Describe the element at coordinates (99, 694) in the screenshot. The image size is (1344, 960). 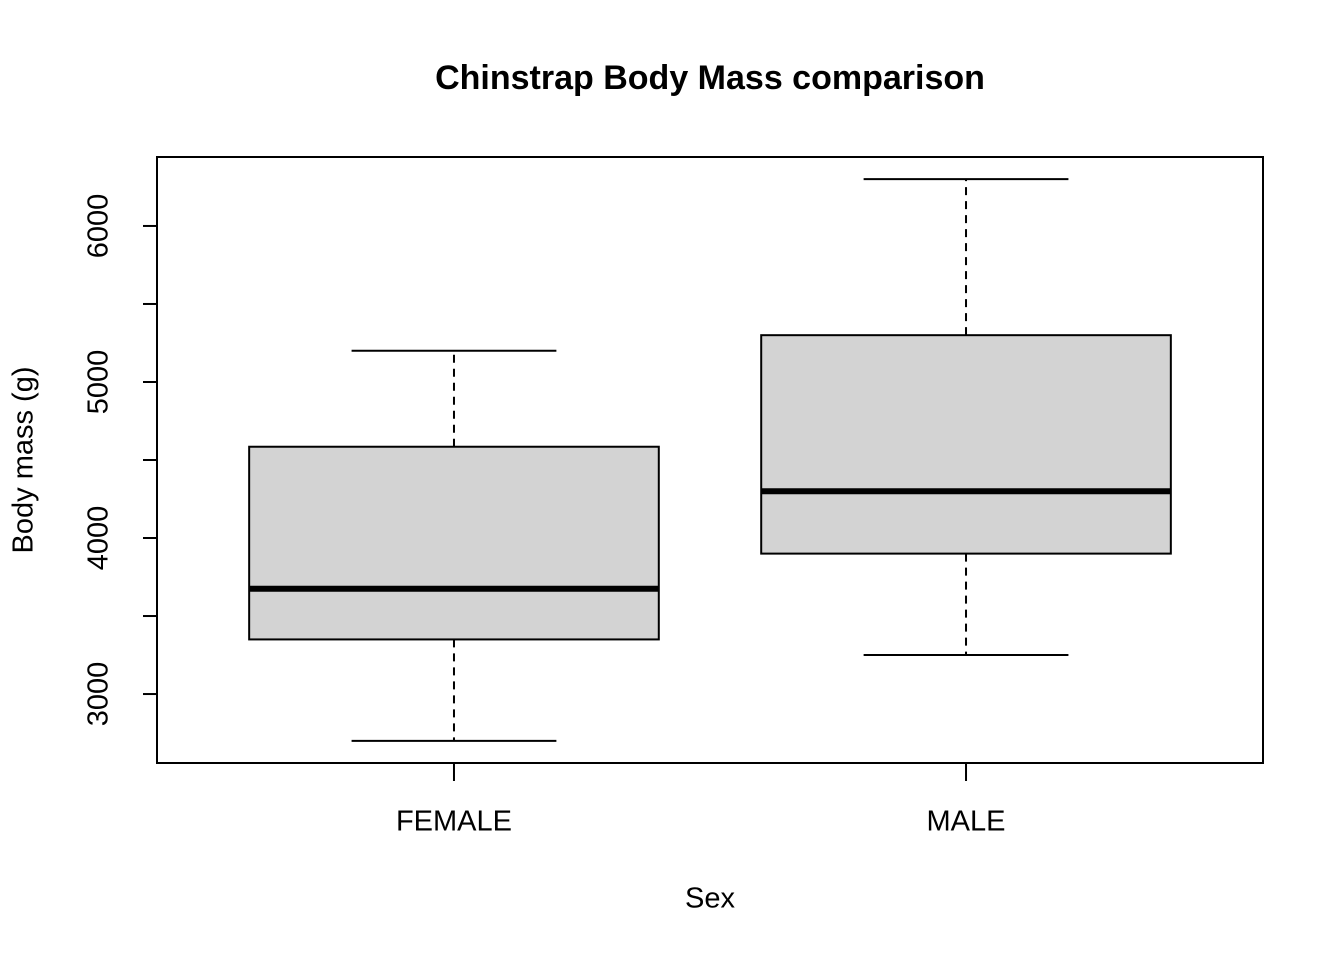
I see `y-tick-label: 3000` at that location.